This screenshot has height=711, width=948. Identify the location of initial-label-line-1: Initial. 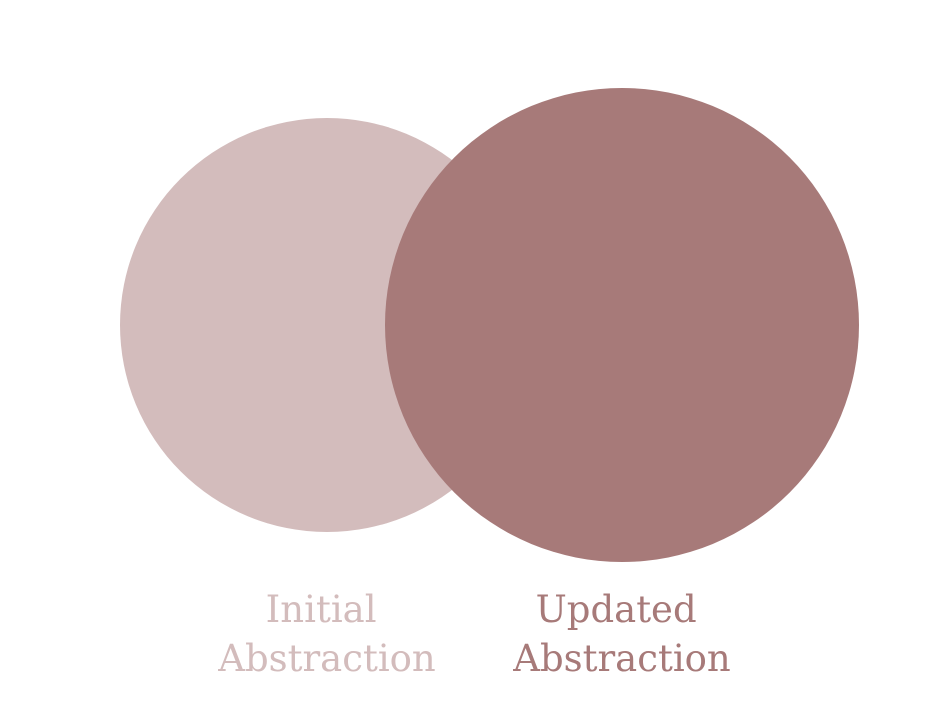
(321, 609).